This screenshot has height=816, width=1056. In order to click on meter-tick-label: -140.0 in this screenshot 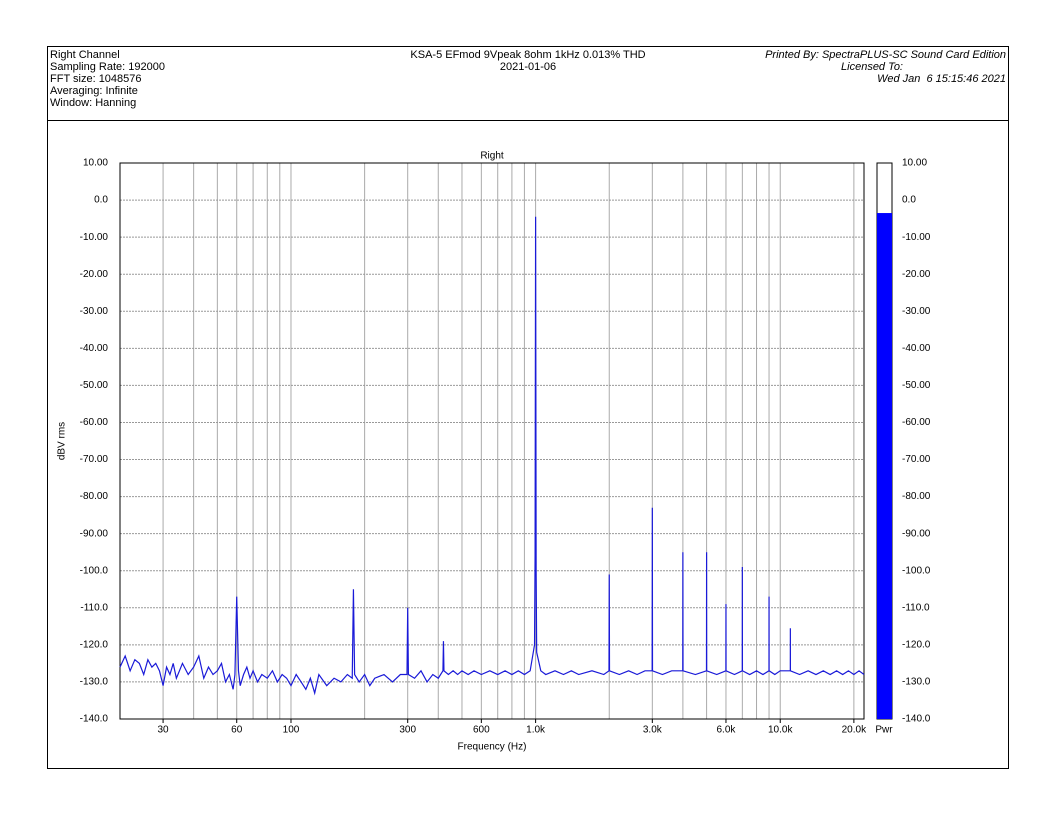, I will do `click(916, 719)`.